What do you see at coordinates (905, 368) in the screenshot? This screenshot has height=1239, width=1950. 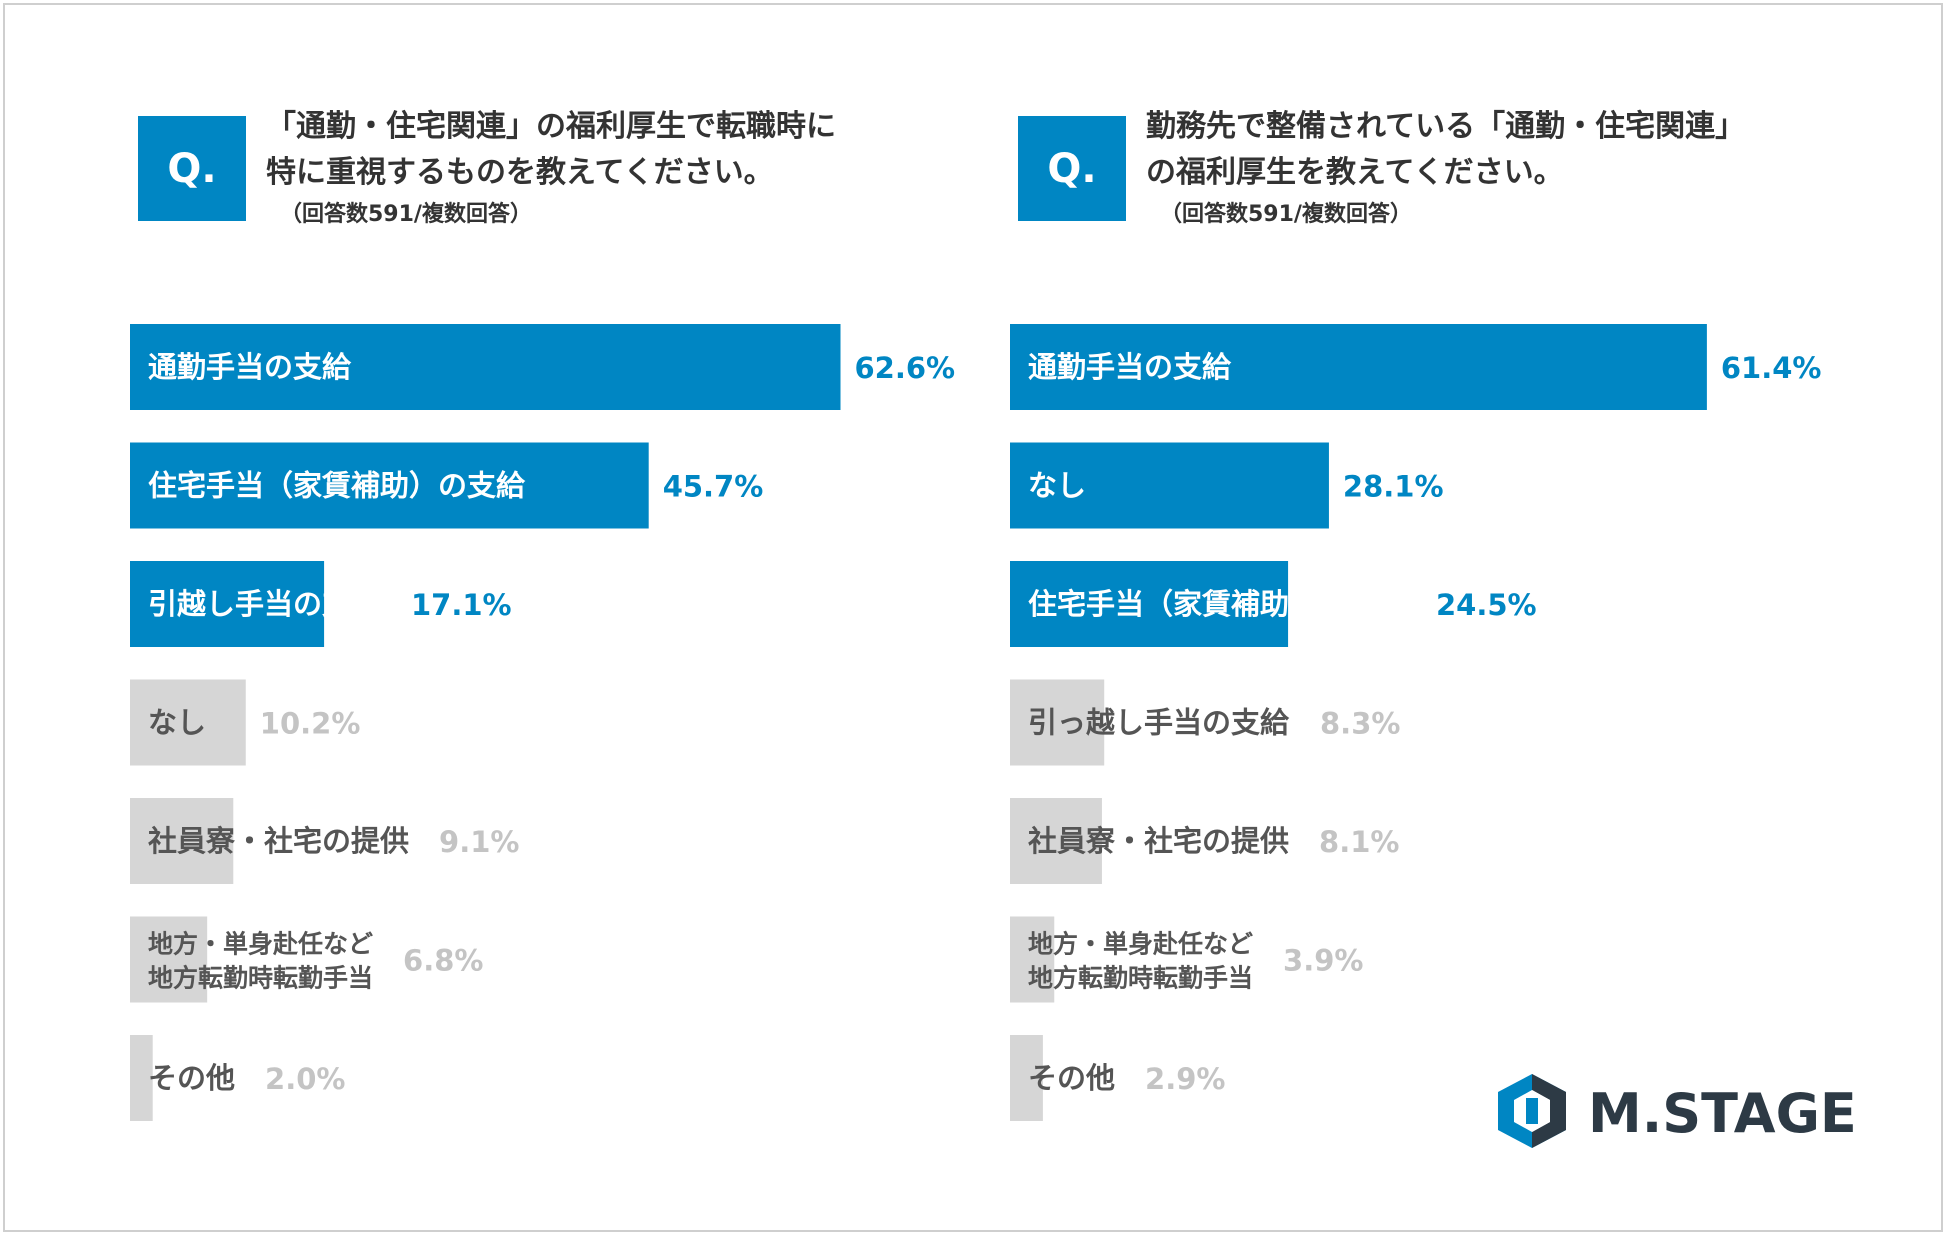 I see `value-label: 62.6%` at bounding box center [905, 368].